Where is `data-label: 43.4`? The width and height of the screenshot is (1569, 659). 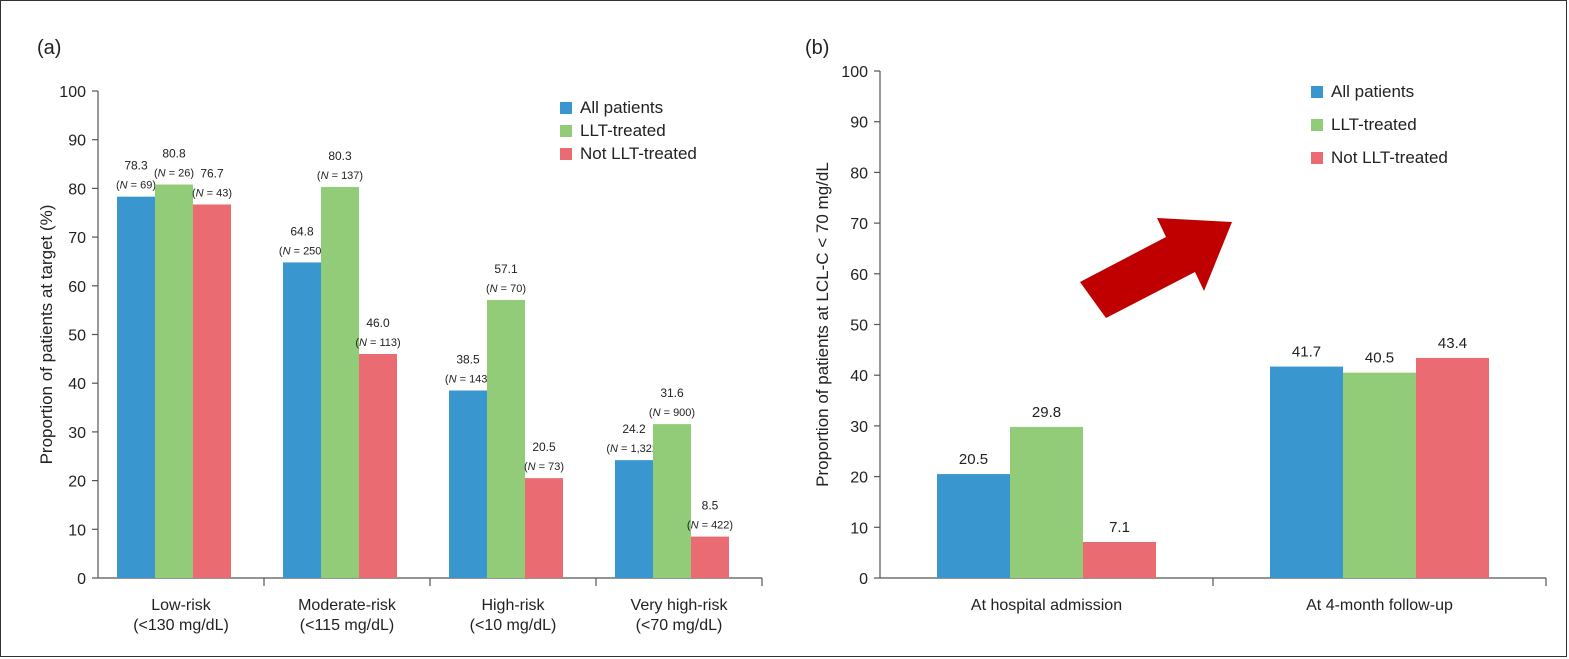 data-label: 43.4 is located at coordinates (1452, 343).